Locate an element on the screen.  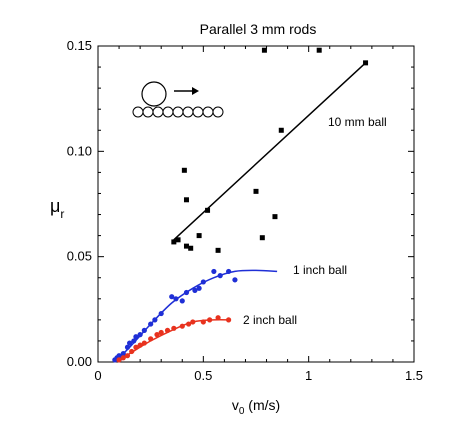
x-tick-label: 0.5 is located at coordinates (203, 375).